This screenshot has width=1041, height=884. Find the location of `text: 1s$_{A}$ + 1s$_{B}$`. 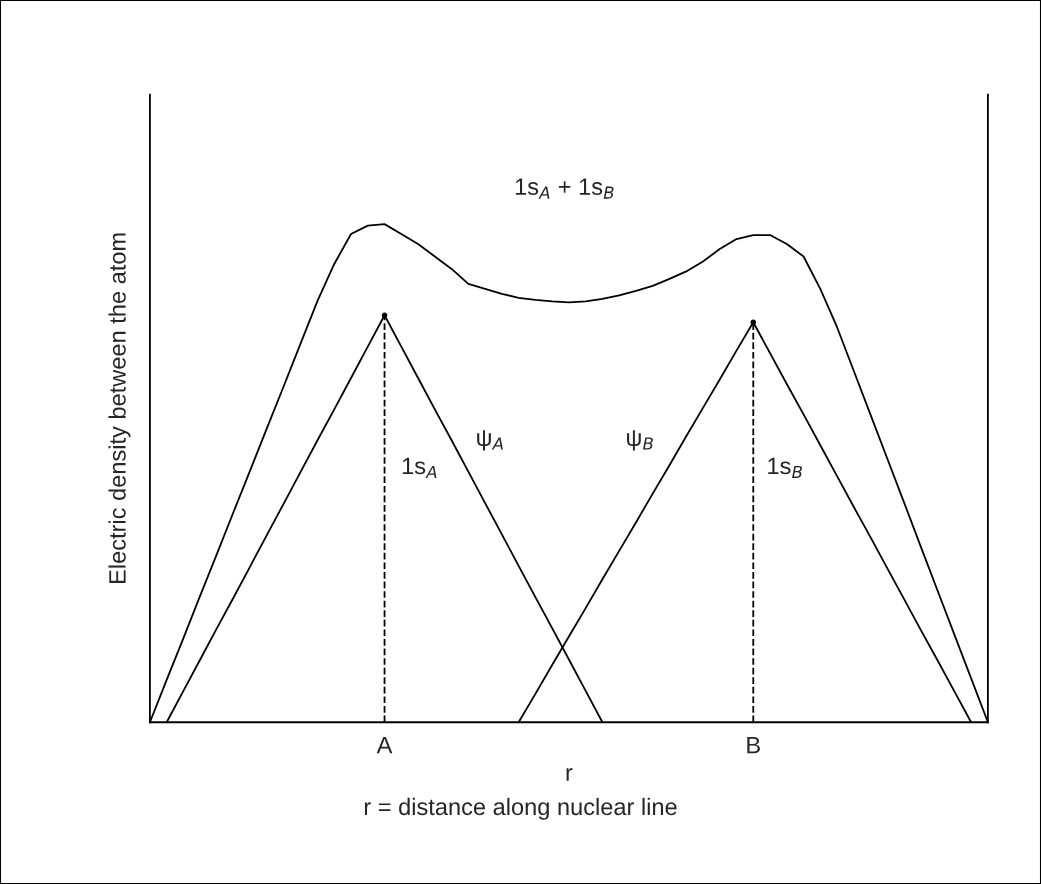

text: 1s$_{A}$ + 1s$_{B}$ is located at coordinates (564, 188).